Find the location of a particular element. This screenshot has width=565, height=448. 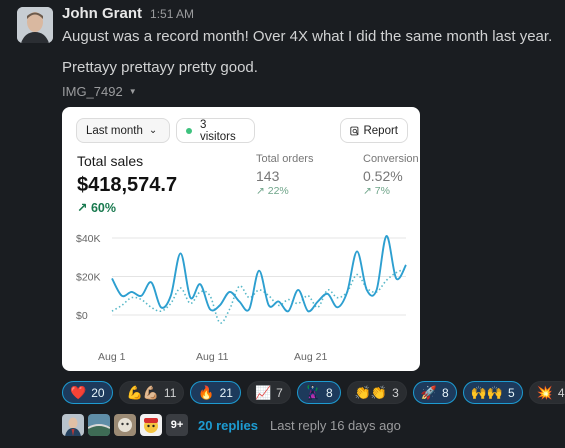

reaction-pill: 👏👏 3 is located at coordinates (376, 392).